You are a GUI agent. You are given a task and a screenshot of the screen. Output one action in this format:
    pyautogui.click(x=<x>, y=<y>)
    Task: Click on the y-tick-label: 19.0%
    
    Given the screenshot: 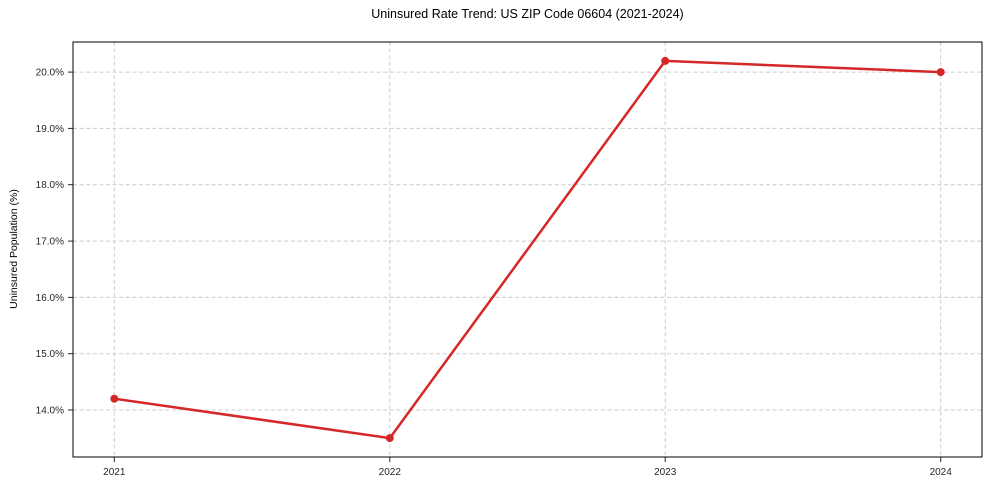 What is the action you would take?
    pyautogui.click(x=50, y=129)
    